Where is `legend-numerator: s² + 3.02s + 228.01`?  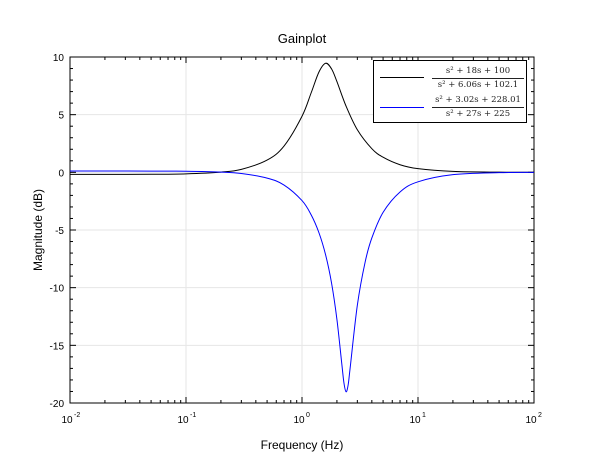 legend-numerator: s² + 3.02s + 228.01 is located at coordinates (478, 101).